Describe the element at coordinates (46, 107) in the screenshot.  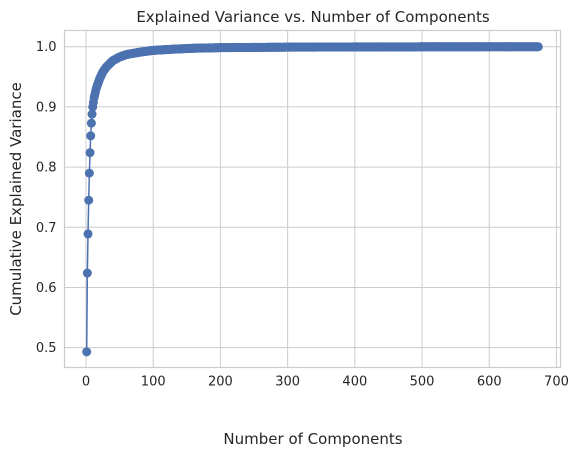
I see `y-tick-label: 0.9` at that location.